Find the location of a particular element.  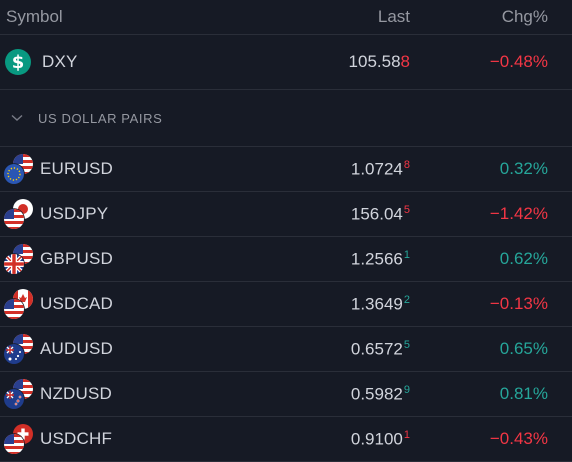

dollar-icon: $ is located at coordinates (18, 62).